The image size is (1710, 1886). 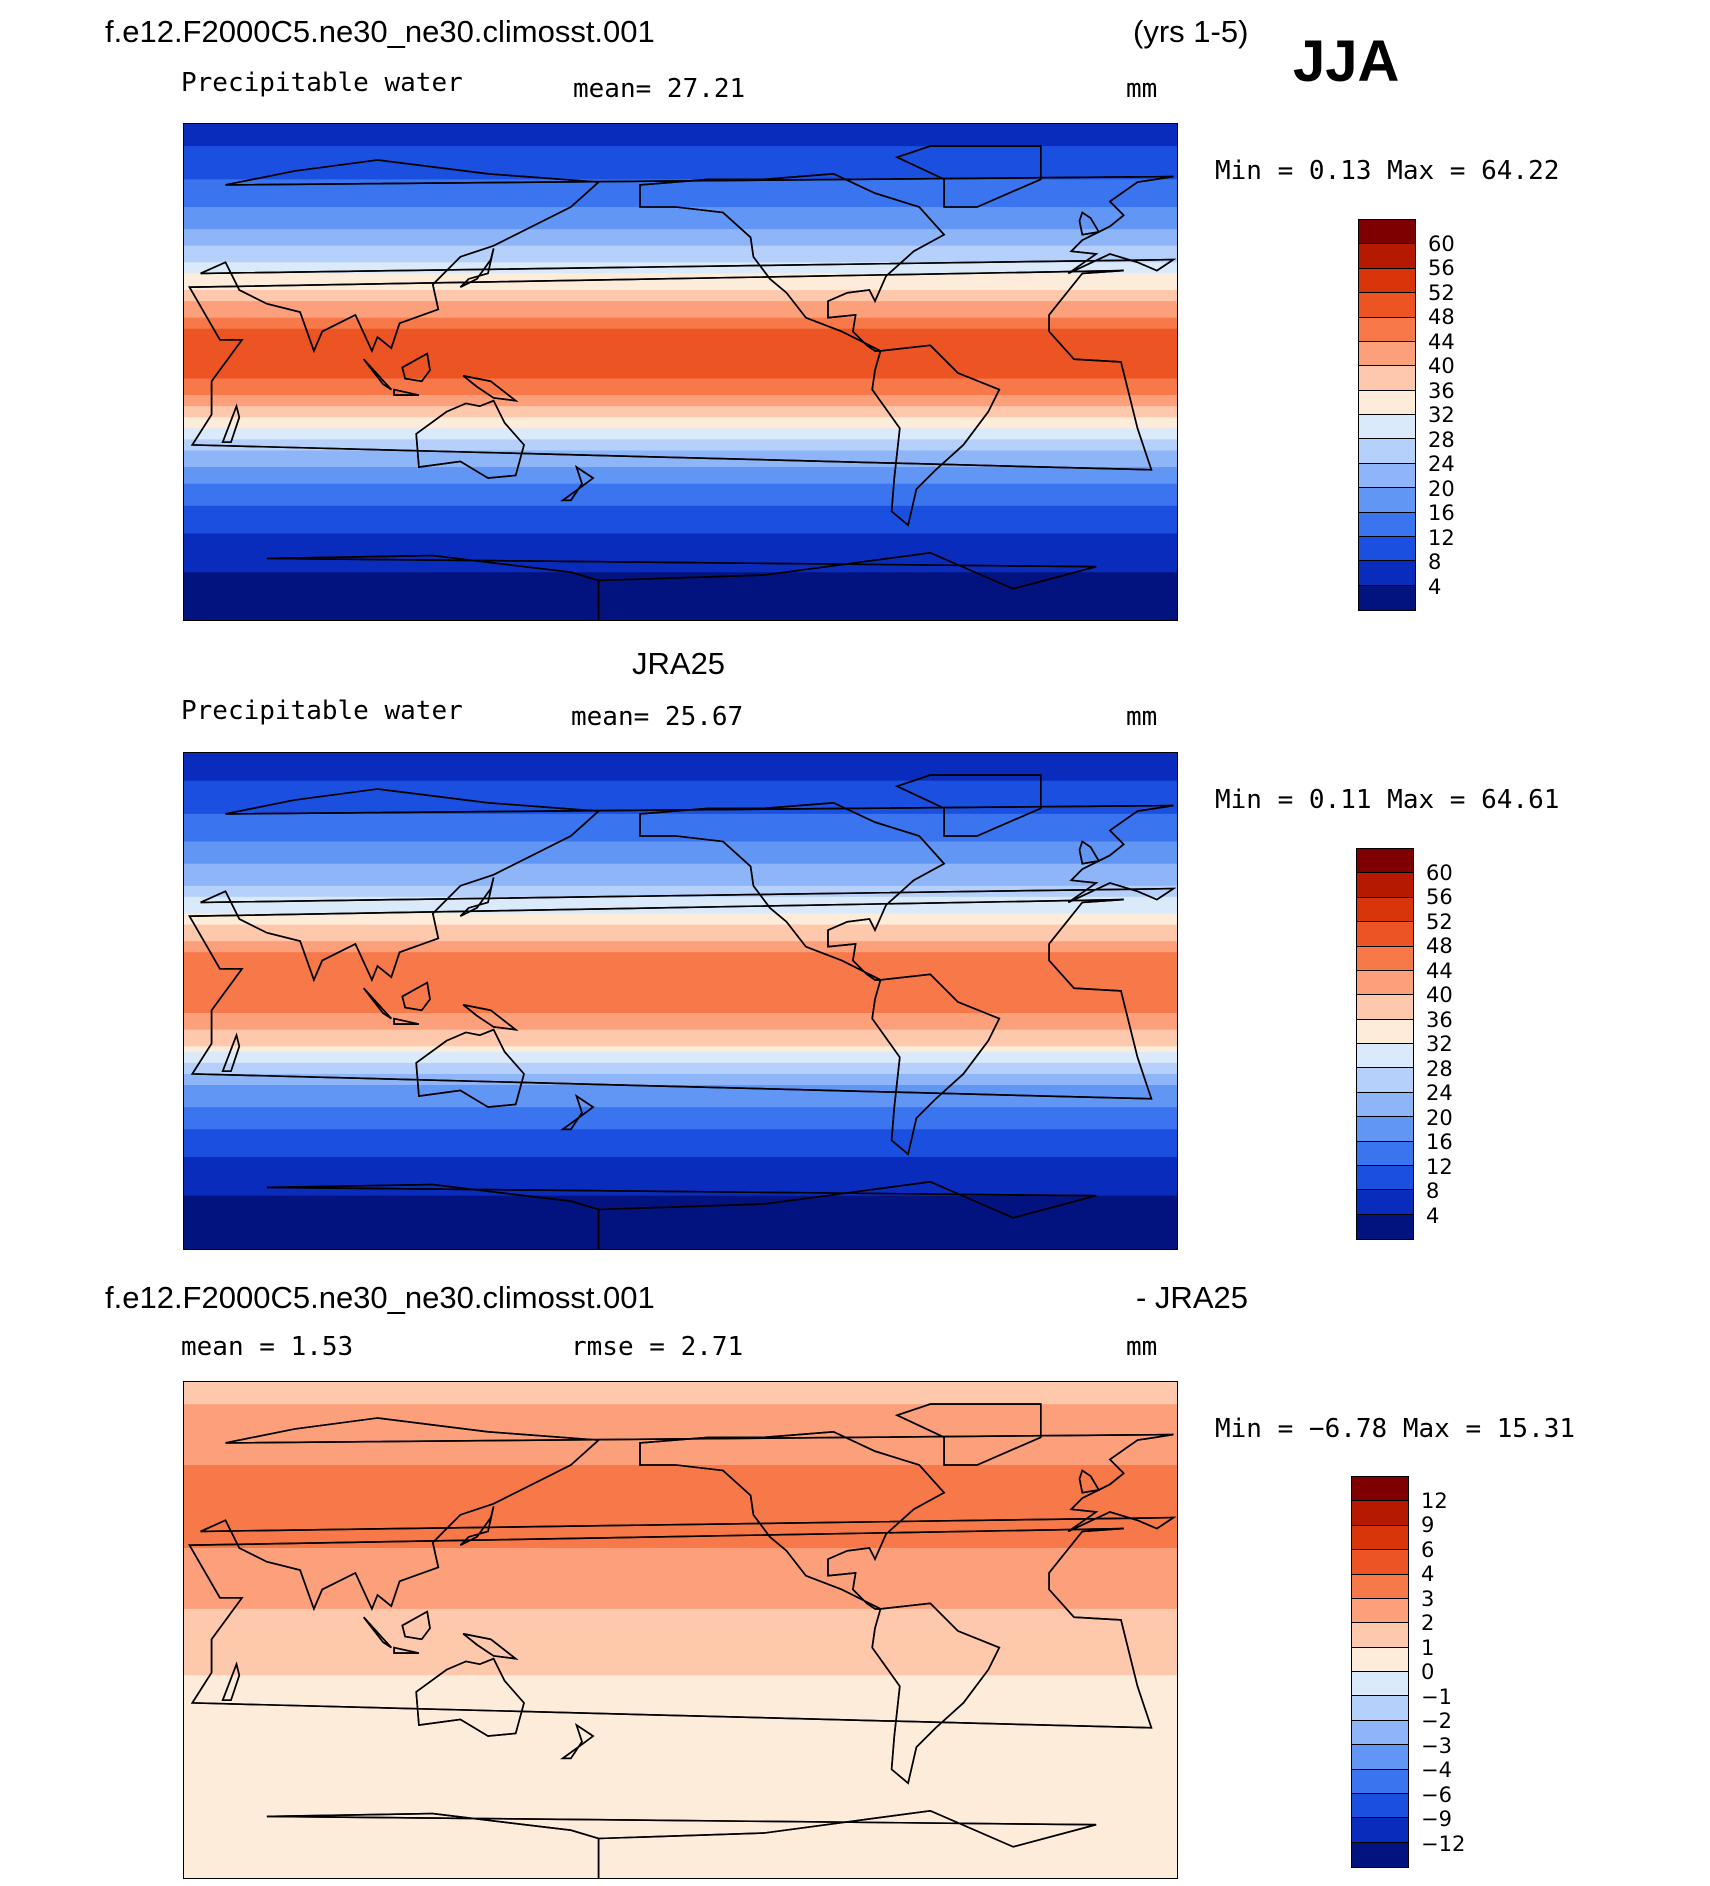 I want to click on panel2-mean: mean= 25.67, so click(x=657, y=717).